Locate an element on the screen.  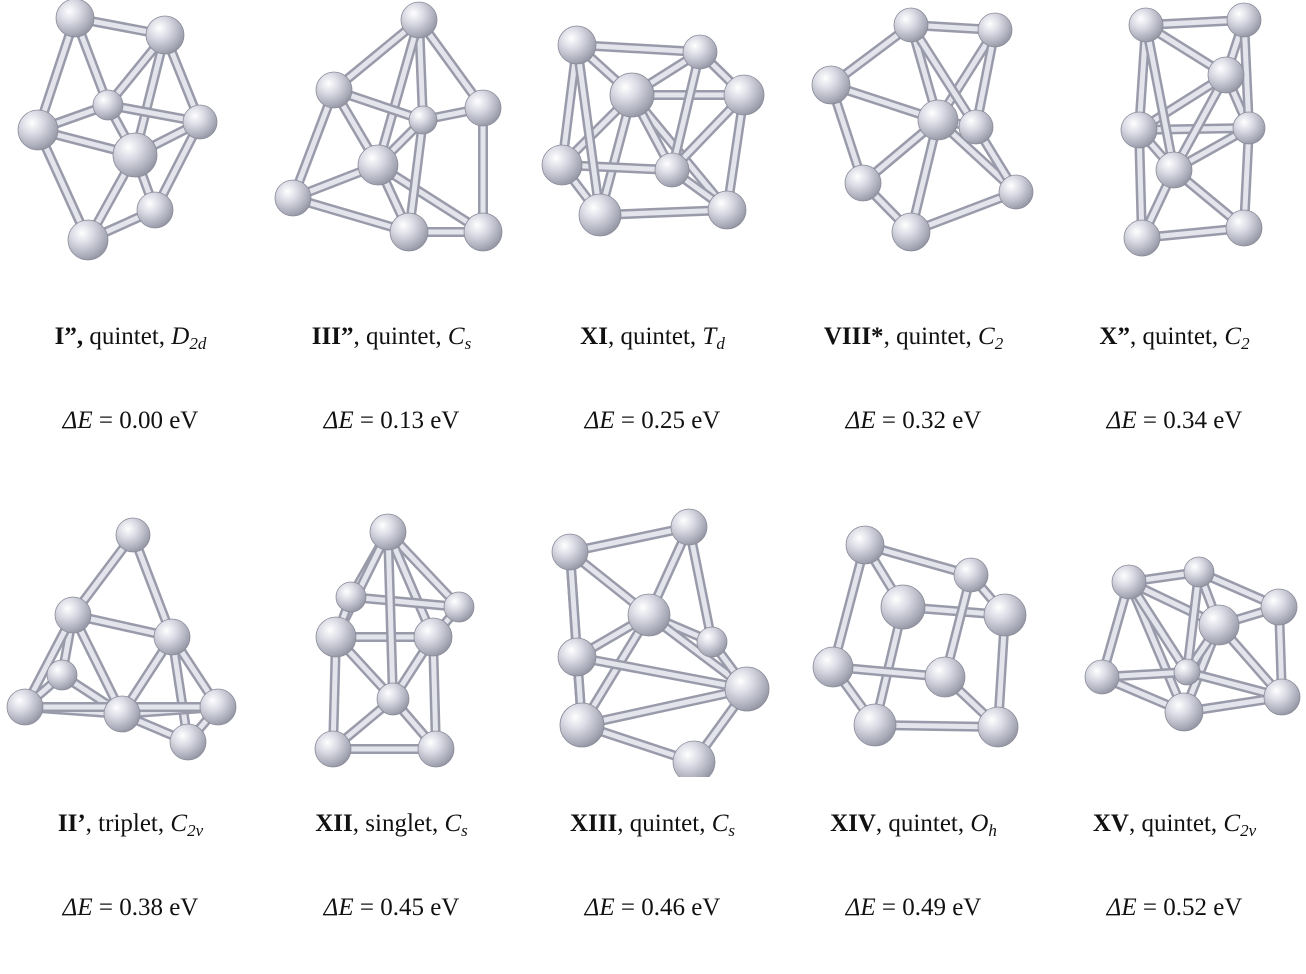
cluster-panel-5: X”, quintet, C2 ΔE = 0.34 eV is located at coordinates (1174, 243).